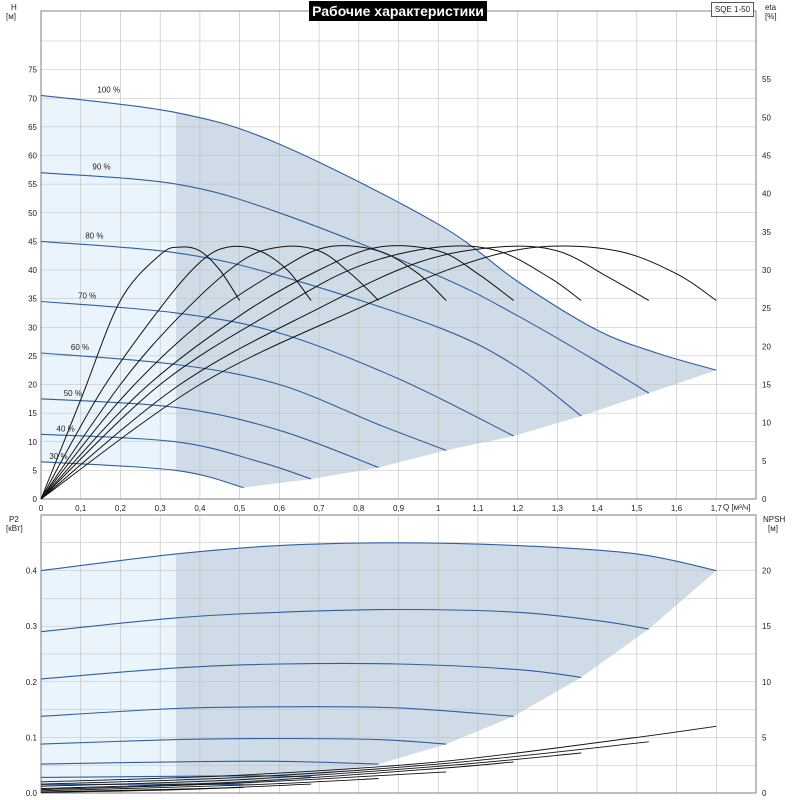  Describe the element at coordinates (319, 508) in the screenshot. I see `x-tick-label: 0,7` at that location.